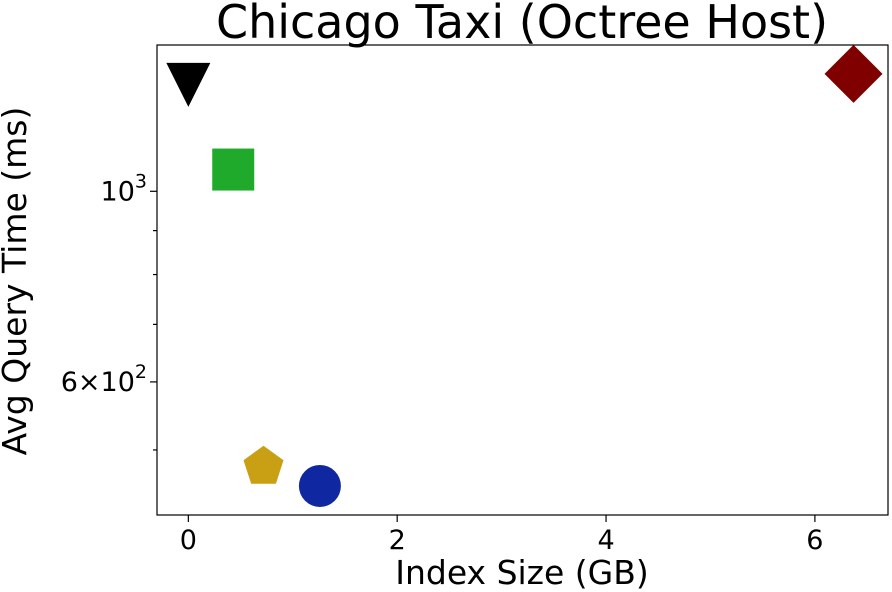 This screenshot has width=892, height=592. I want to click on chart-title: Chicago Taxi (Octree Host), so click(522, 24).